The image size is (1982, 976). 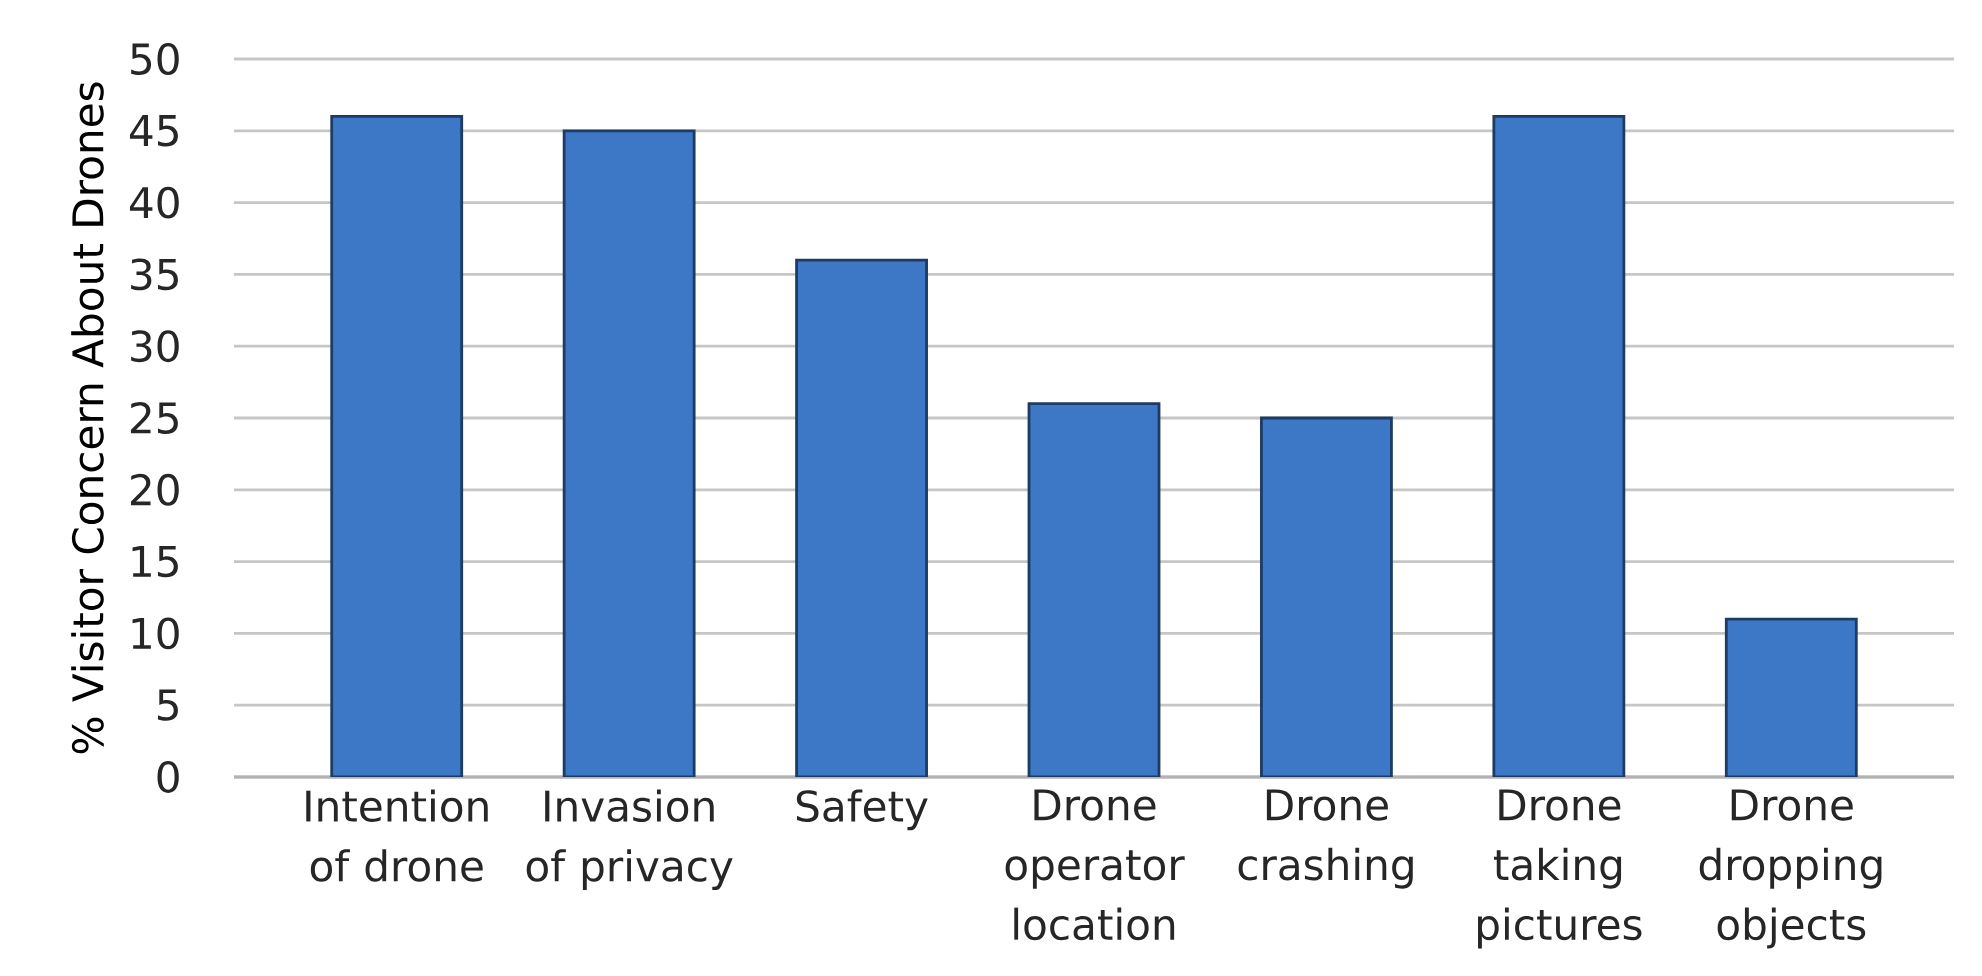 What do you see at coordinates (155, 59) in the screenshot?
I see `y-tick-label: 50` at bounding box center [155, 59].